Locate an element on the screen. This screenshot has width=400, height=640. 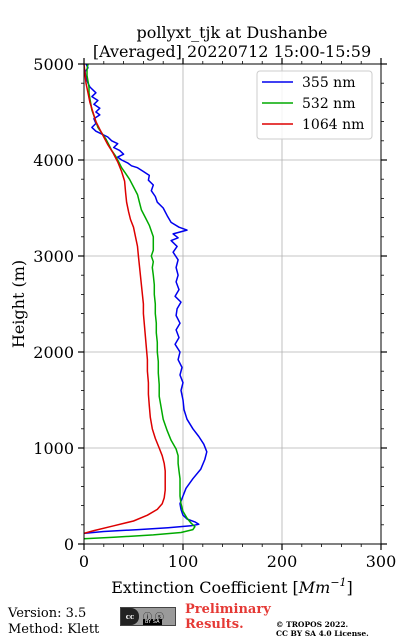
copyright-line2: CC BY SA 4.0 License. is located at coordinates (322, 633).